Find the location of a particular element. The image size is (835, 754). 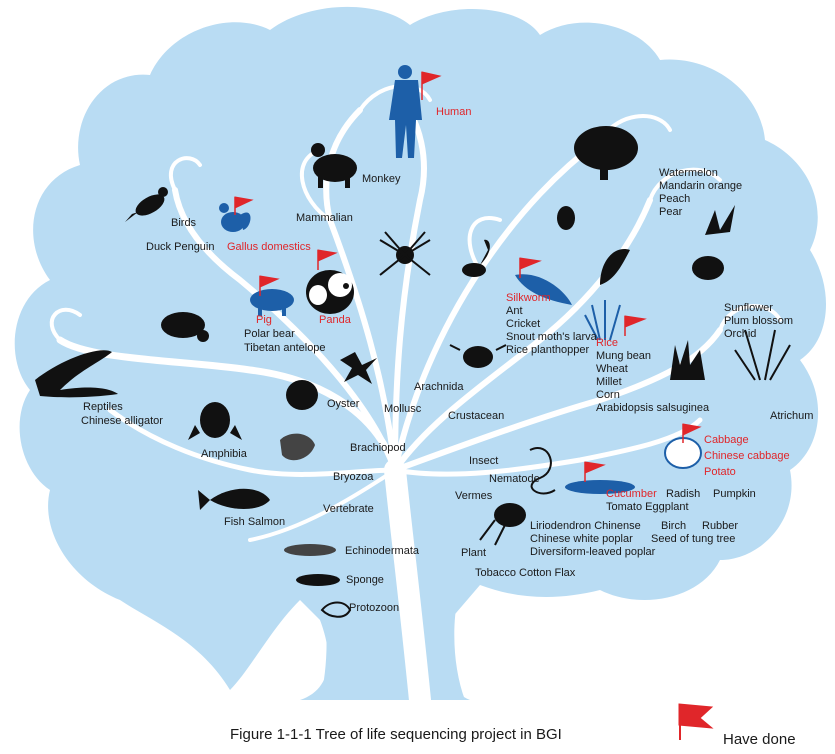

legend-label: Have done is located at coordinates (759, 739).